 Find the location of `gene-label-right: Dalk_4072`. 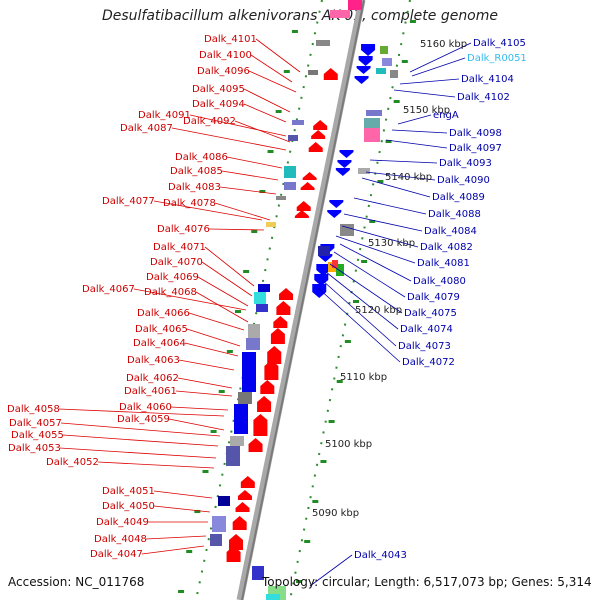

gene-label-right: Dalk_4072 is located at coordinates (428, 362).